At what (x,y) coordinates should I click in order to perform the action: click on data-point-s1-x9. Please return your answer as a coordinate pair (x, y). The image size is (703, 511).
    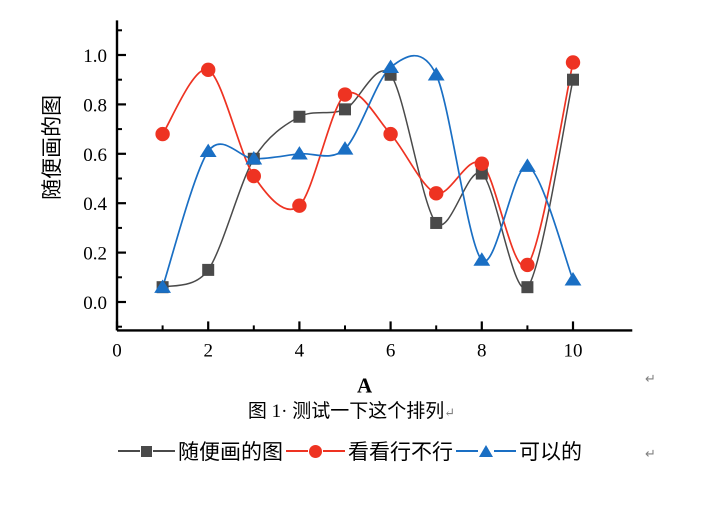
    Looking at the image, I should click on (527, 287).